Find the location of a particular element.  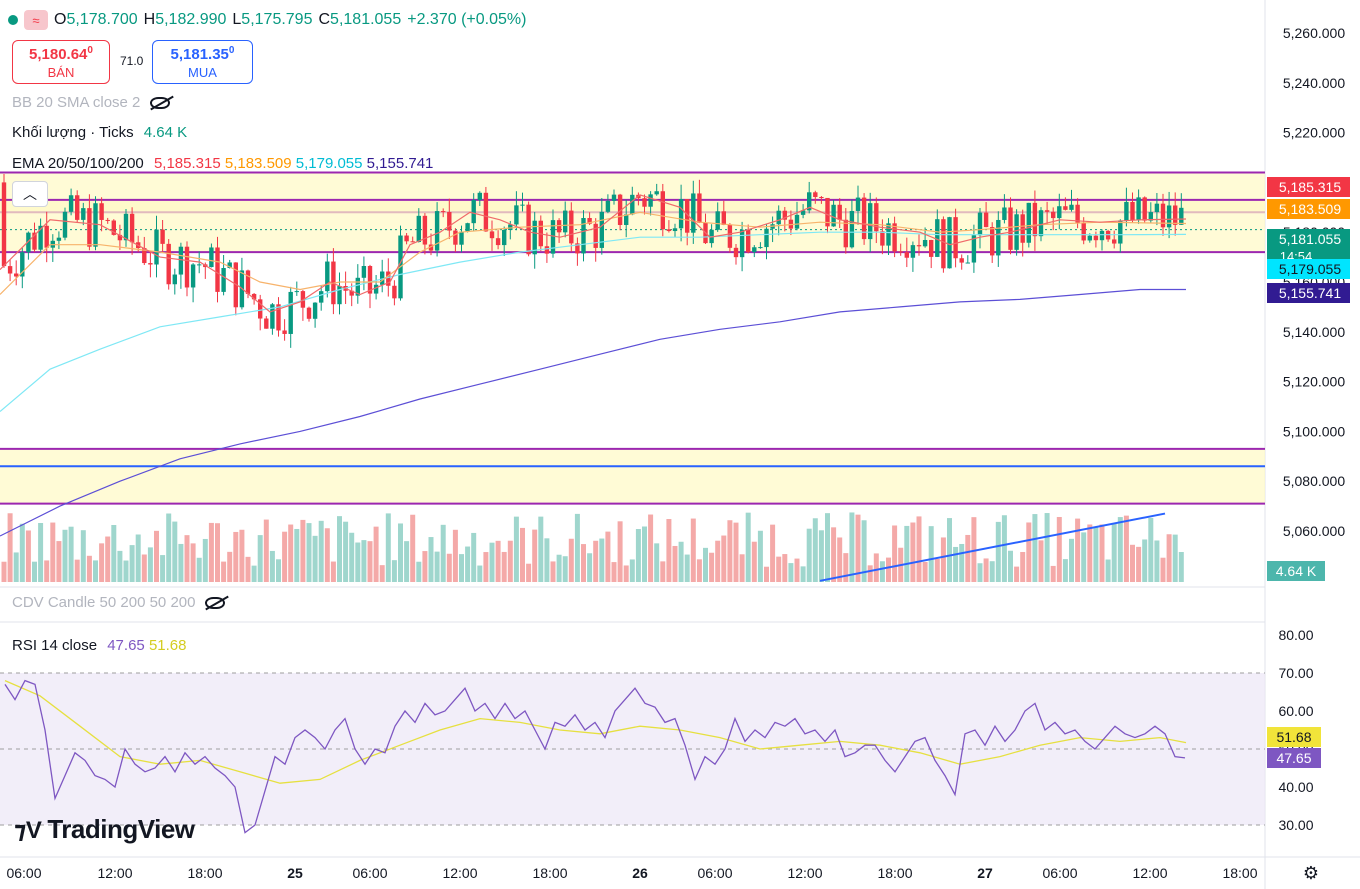

rsi-badge is located at coordinates (1294, 758).